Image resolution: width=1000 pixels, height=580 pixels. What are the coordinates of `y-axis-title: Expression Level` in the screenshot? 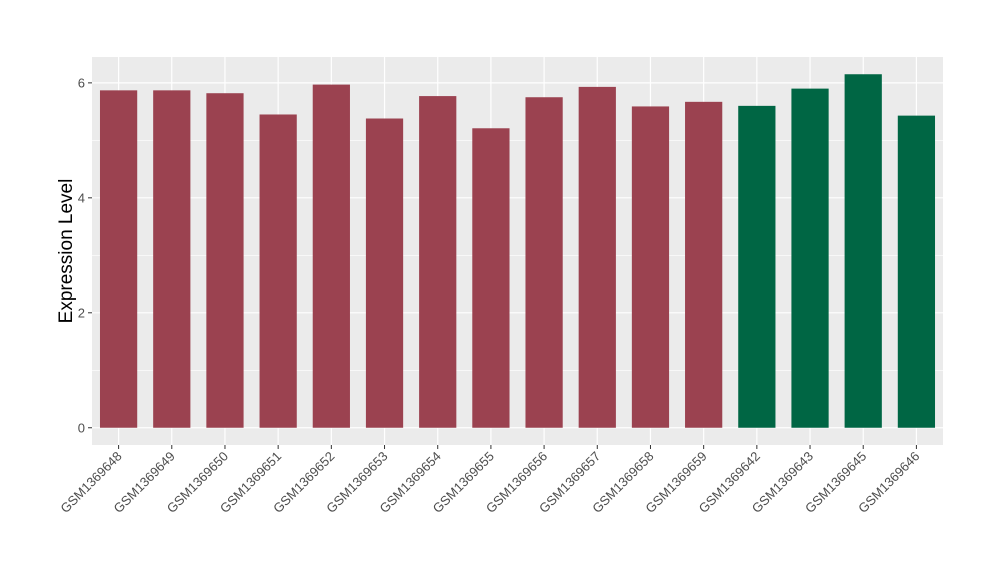 It's located at (66, 251).